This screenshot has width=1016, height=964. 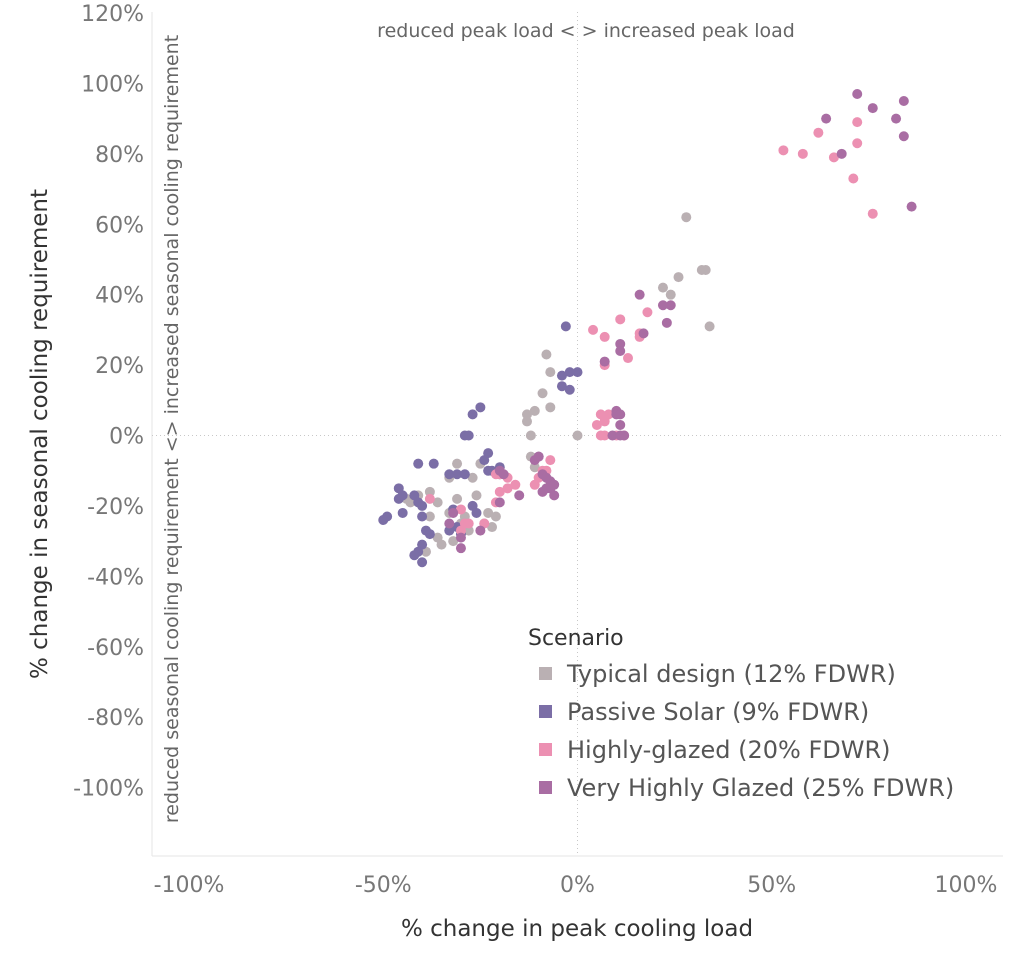 I want to click on y-tick-label: 0%, so click(x=126, y=437).